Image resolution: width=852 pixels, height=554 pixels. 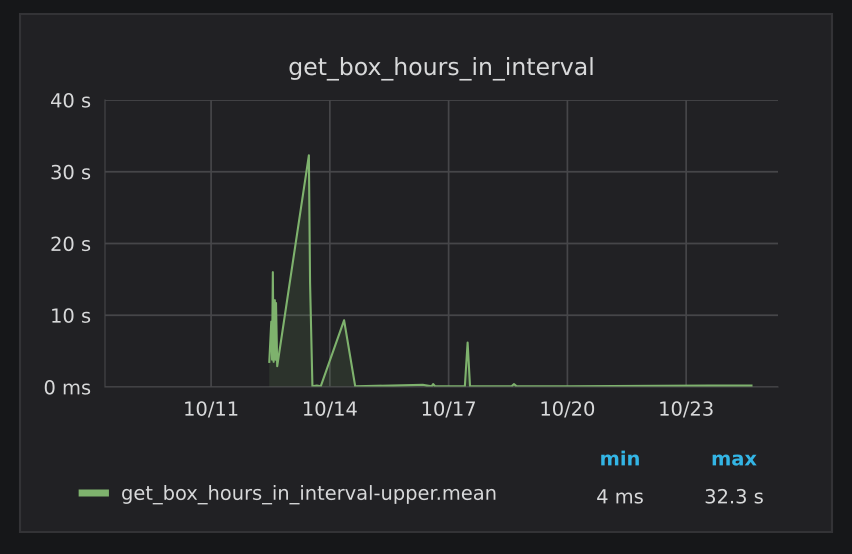 What do you see at coordinates (441, 69) in the screenshot?
I see `chart-title: get_box_hours_in_interval` at bounding box center [441, 69].